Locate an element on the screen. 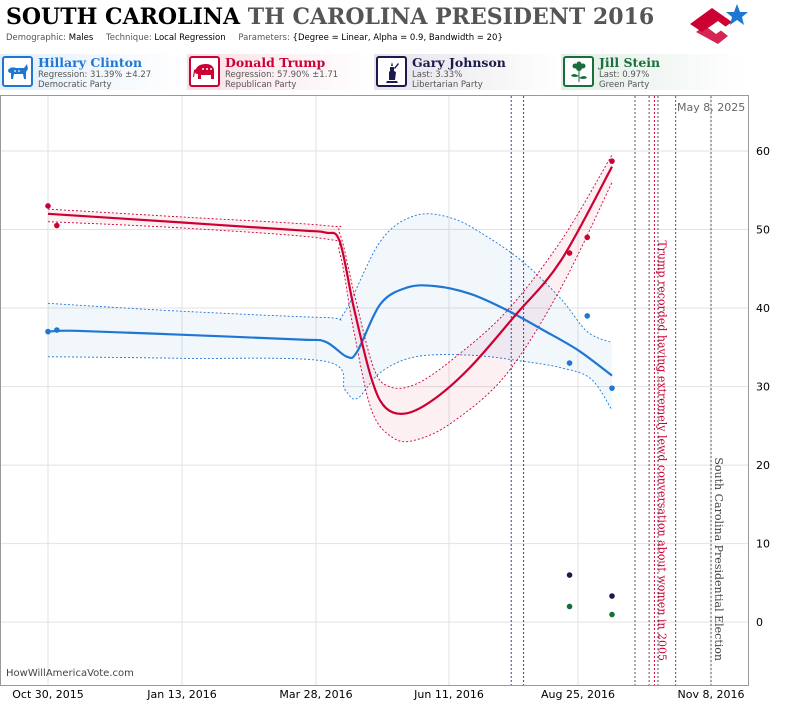 The image size is (789, 704). hillary-clinton-lower-bound is located at coordinates (330, 382).